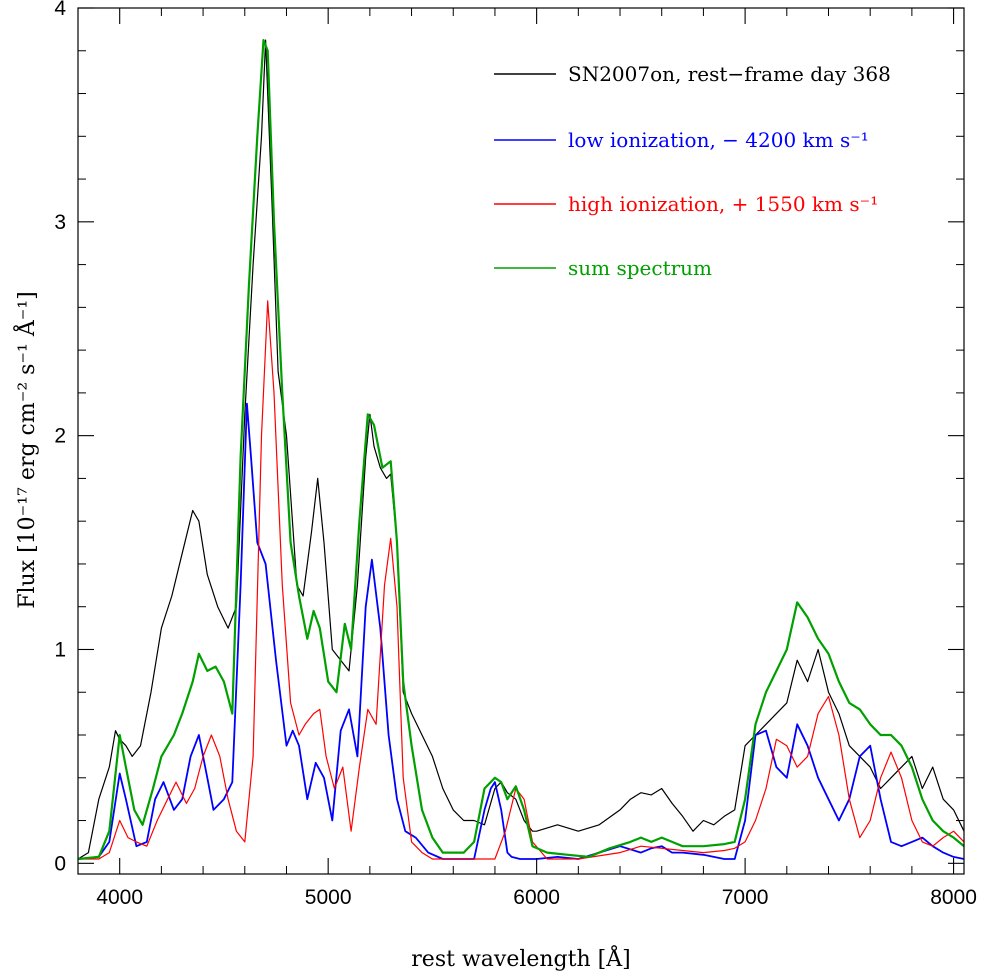 The height and width of the screenshot is (977, 982). Describe the element at coordinates (723, 204) in the screenshot. I see `legend-label-high-ionization: high ionization, + 1550 km s⁻¹` at that location.